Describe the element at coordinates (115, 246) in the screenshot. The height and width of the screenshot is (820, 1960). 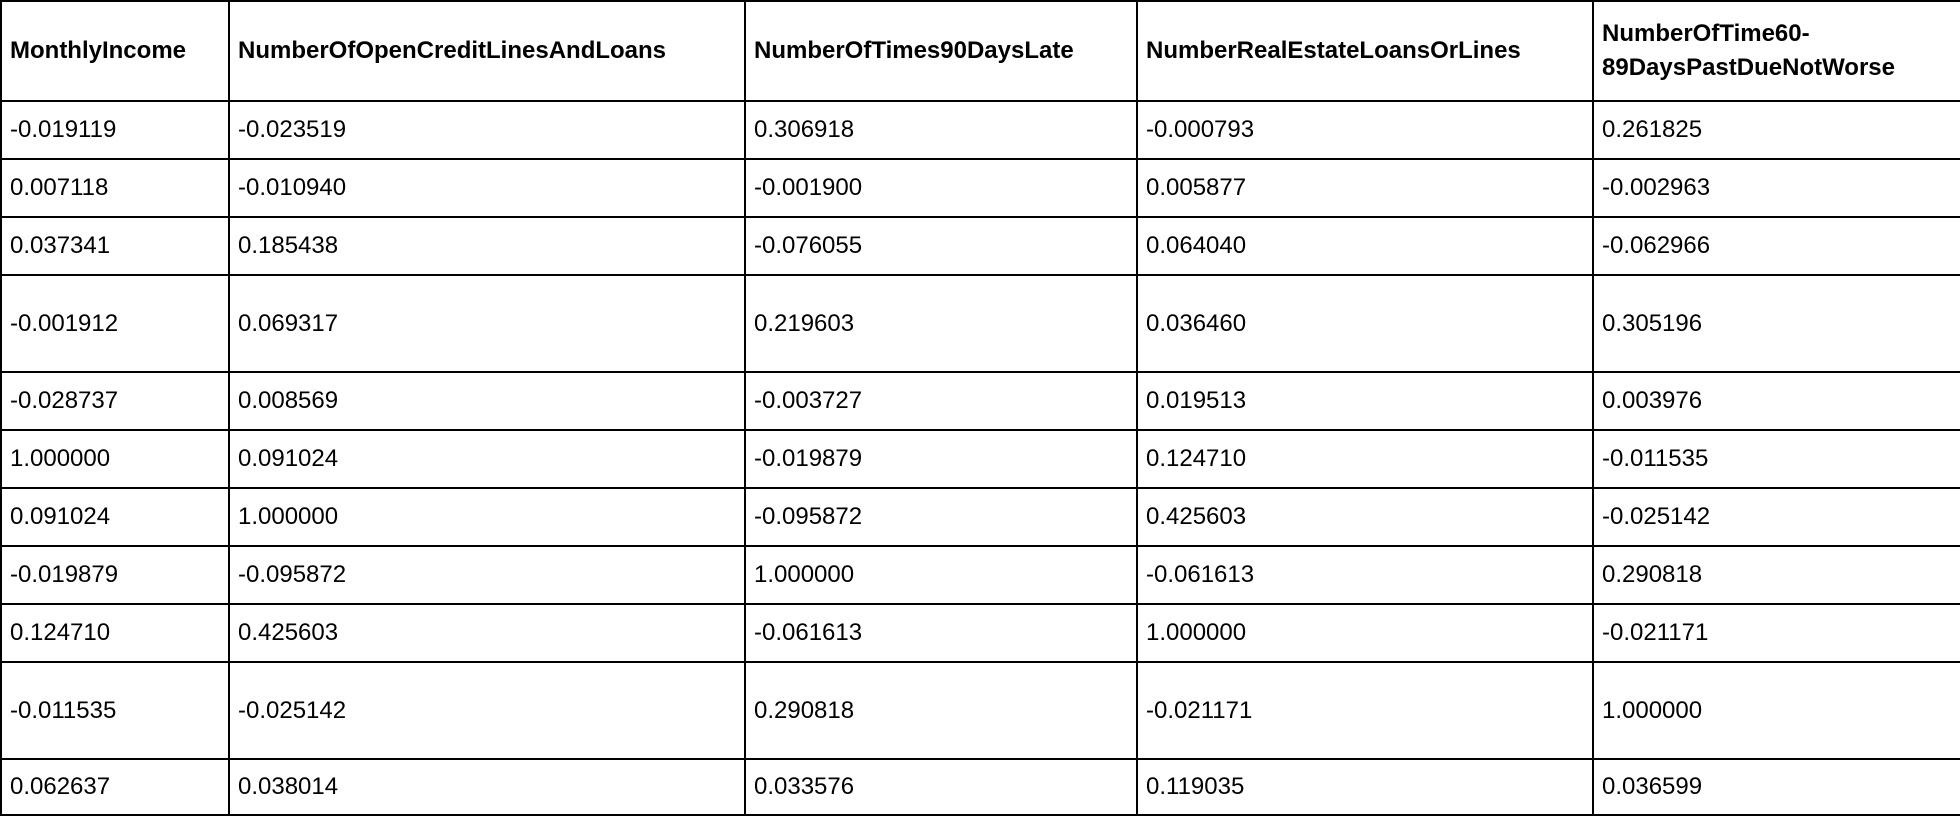
I see `table-cell: 0.037341` at that location.